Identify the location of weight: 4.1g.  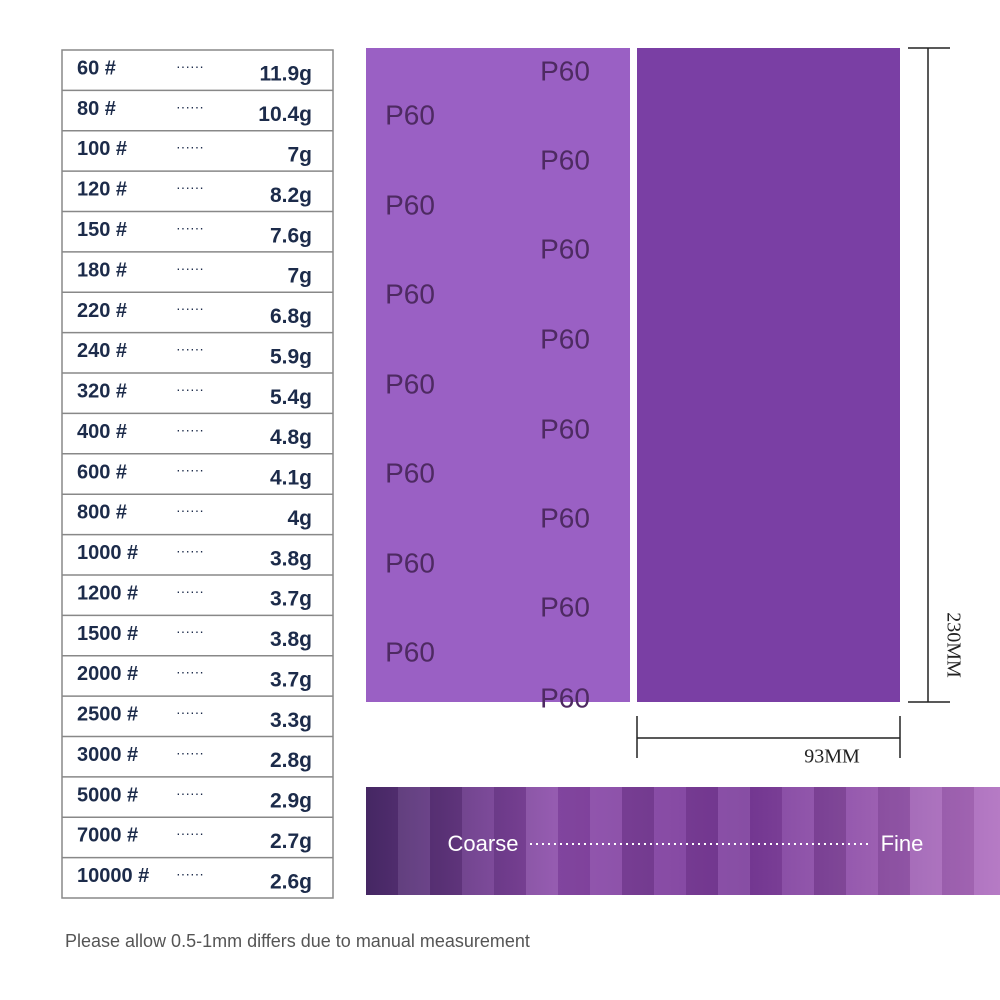
(291, 478).